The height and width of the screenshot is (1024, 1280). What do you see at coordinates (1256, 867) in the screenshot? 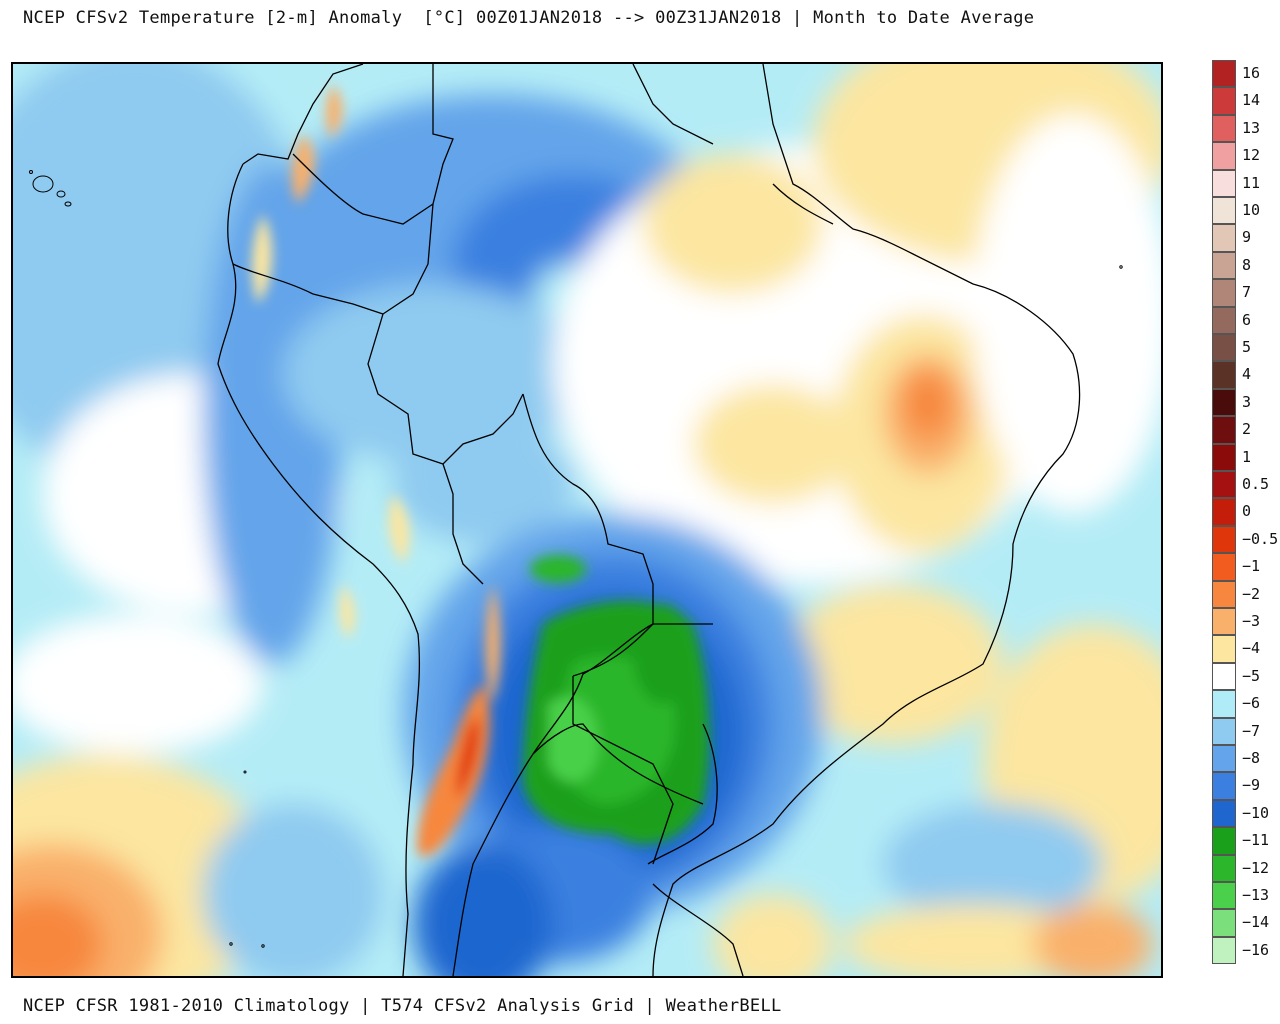
I see `colorbar-label: −12` at bounding box center [1256, 867].